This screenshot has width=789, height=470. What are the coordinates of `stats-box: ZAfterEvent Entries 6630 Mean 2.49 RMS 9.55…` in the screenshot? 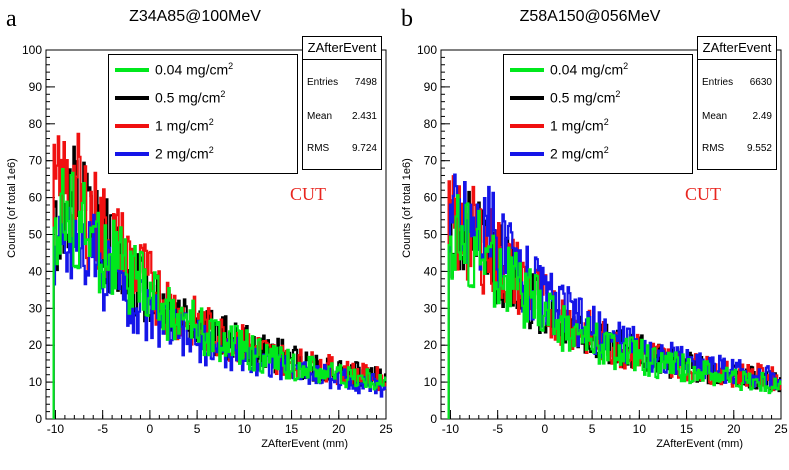 It's located at (737, 103).